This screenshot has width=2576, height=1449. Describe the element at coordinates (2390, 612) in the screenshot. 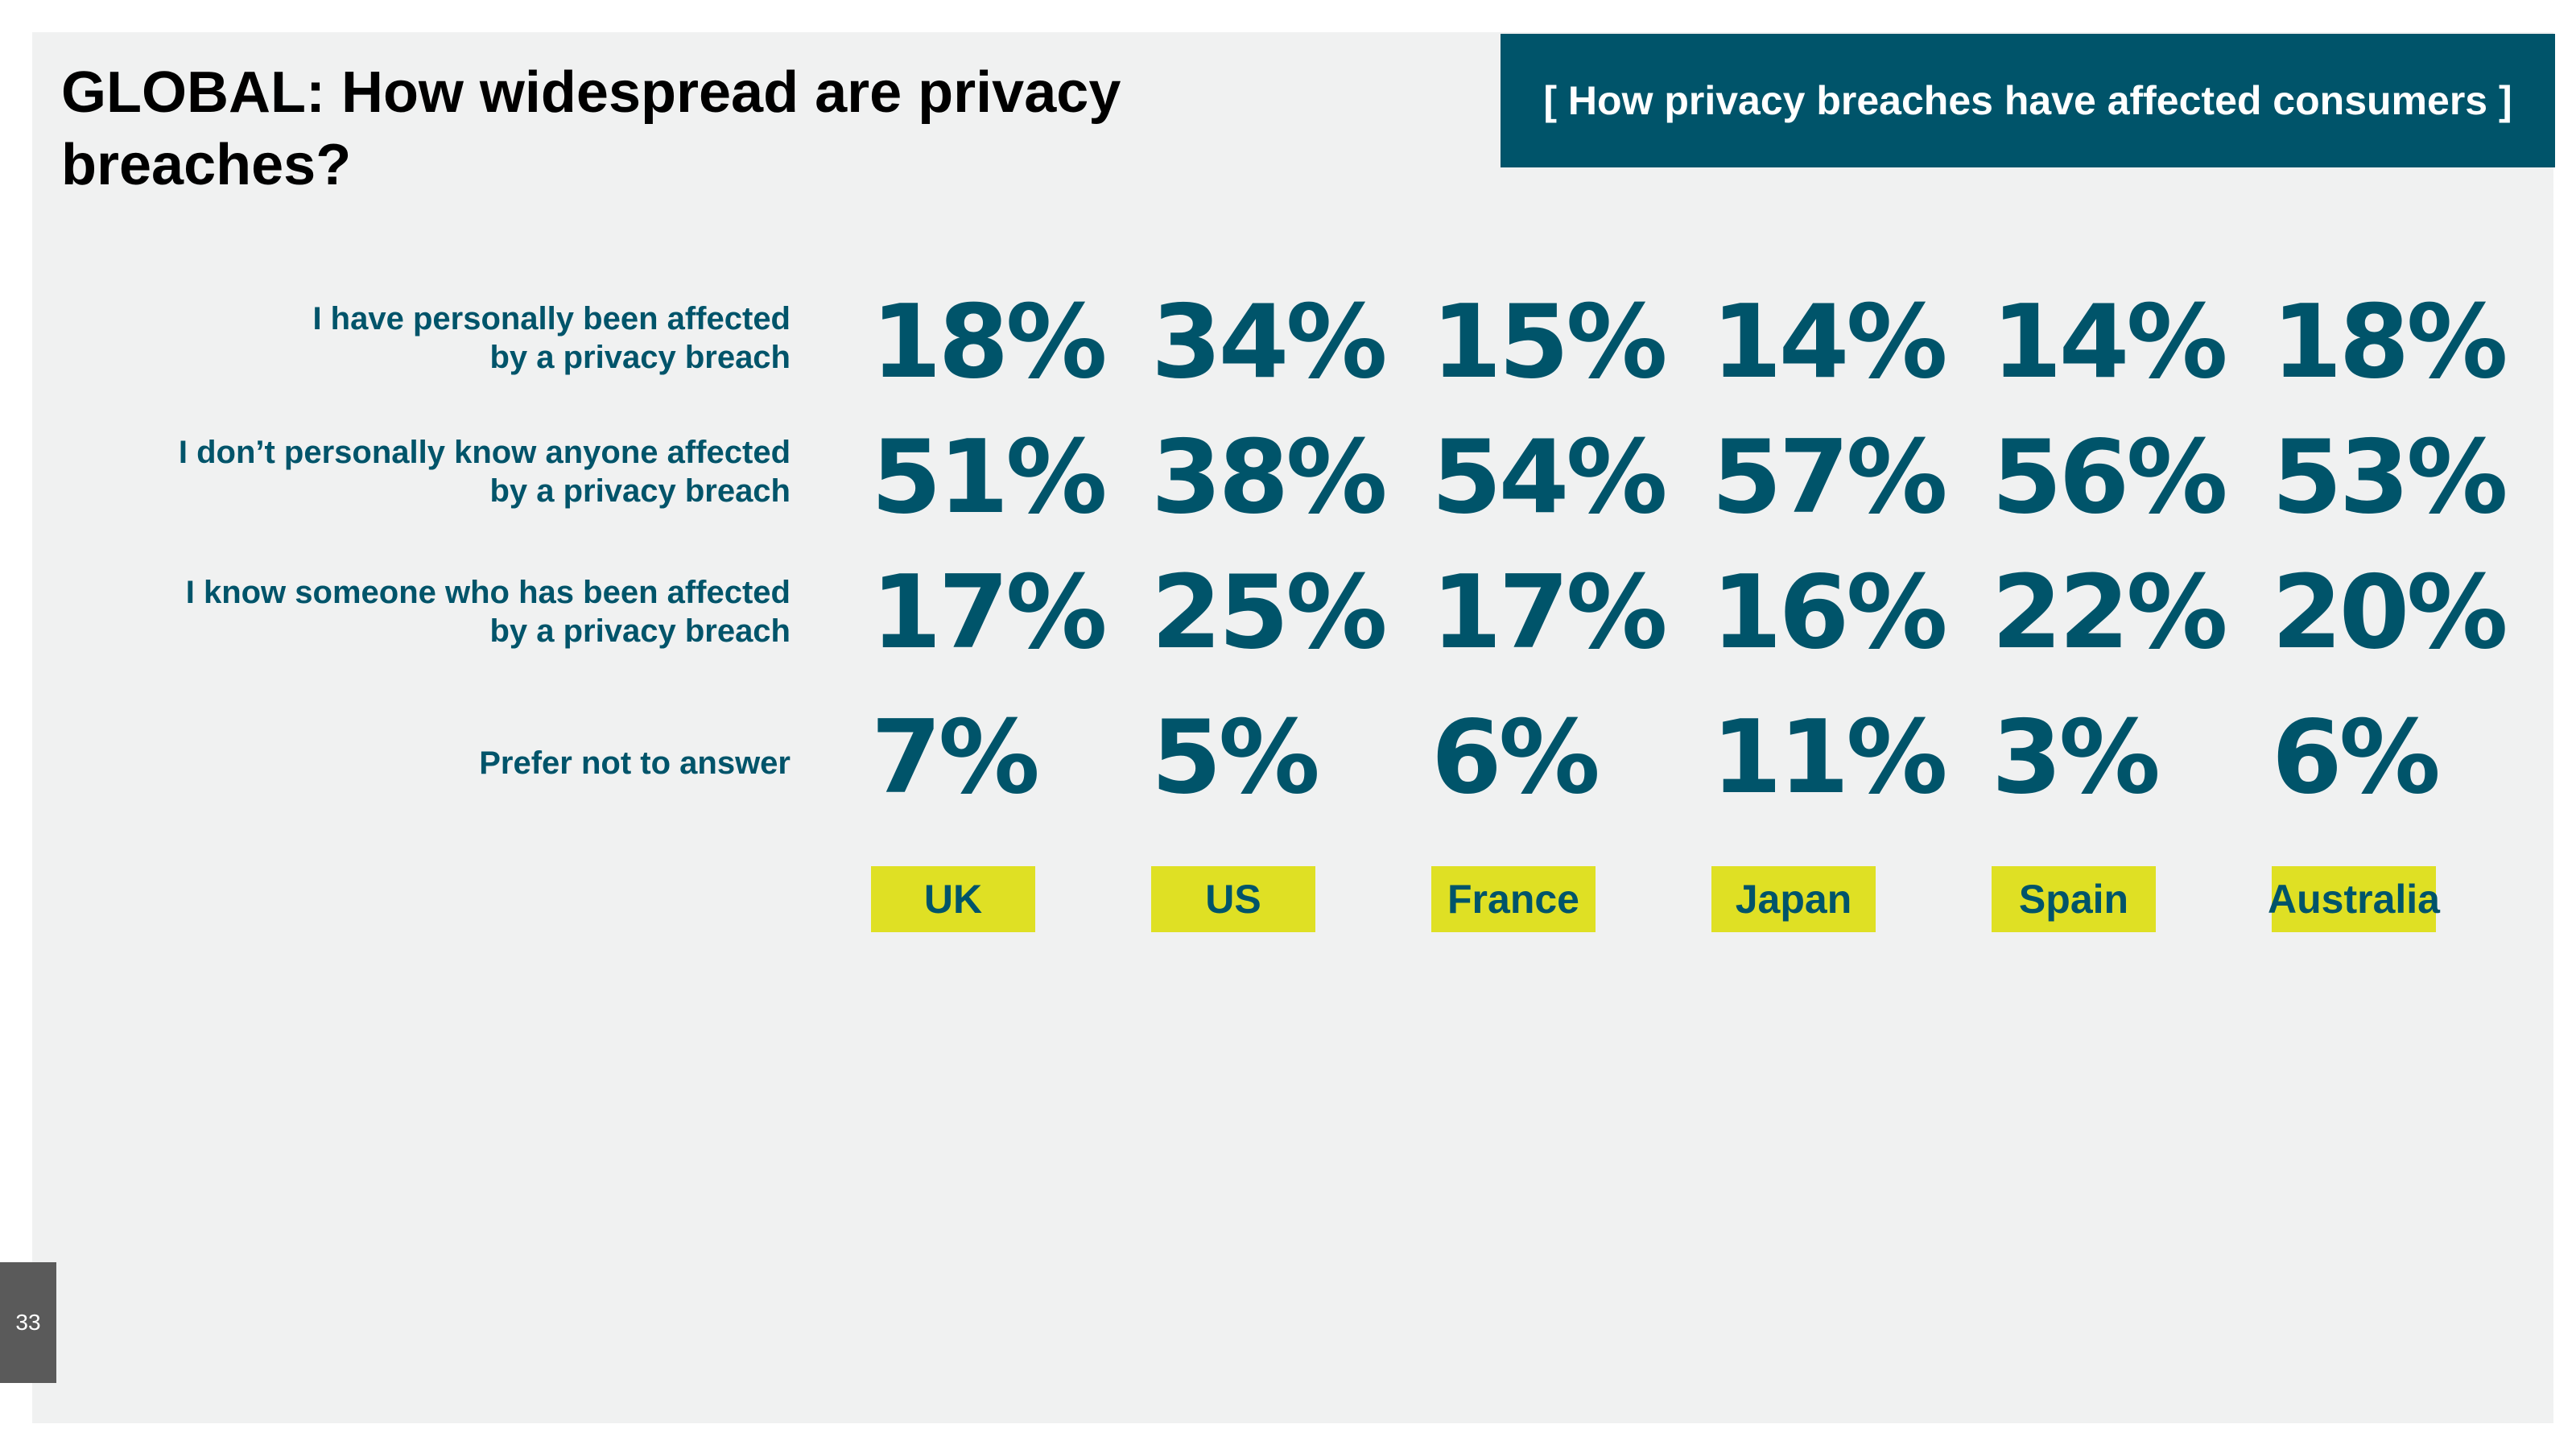

I see `value-cell: 20%` at that location.